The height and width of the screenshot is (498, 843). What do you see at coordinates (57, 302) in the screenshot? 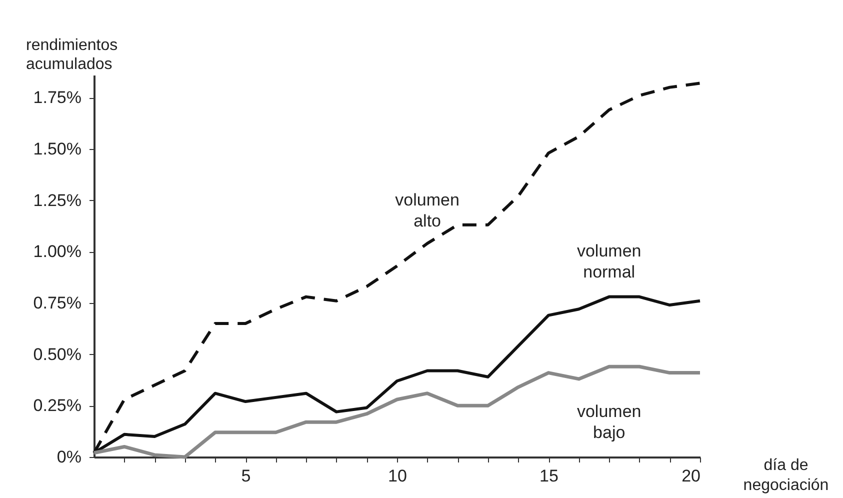
I see `y-tick-label: 0.75%` at bounding box center [57, 302].